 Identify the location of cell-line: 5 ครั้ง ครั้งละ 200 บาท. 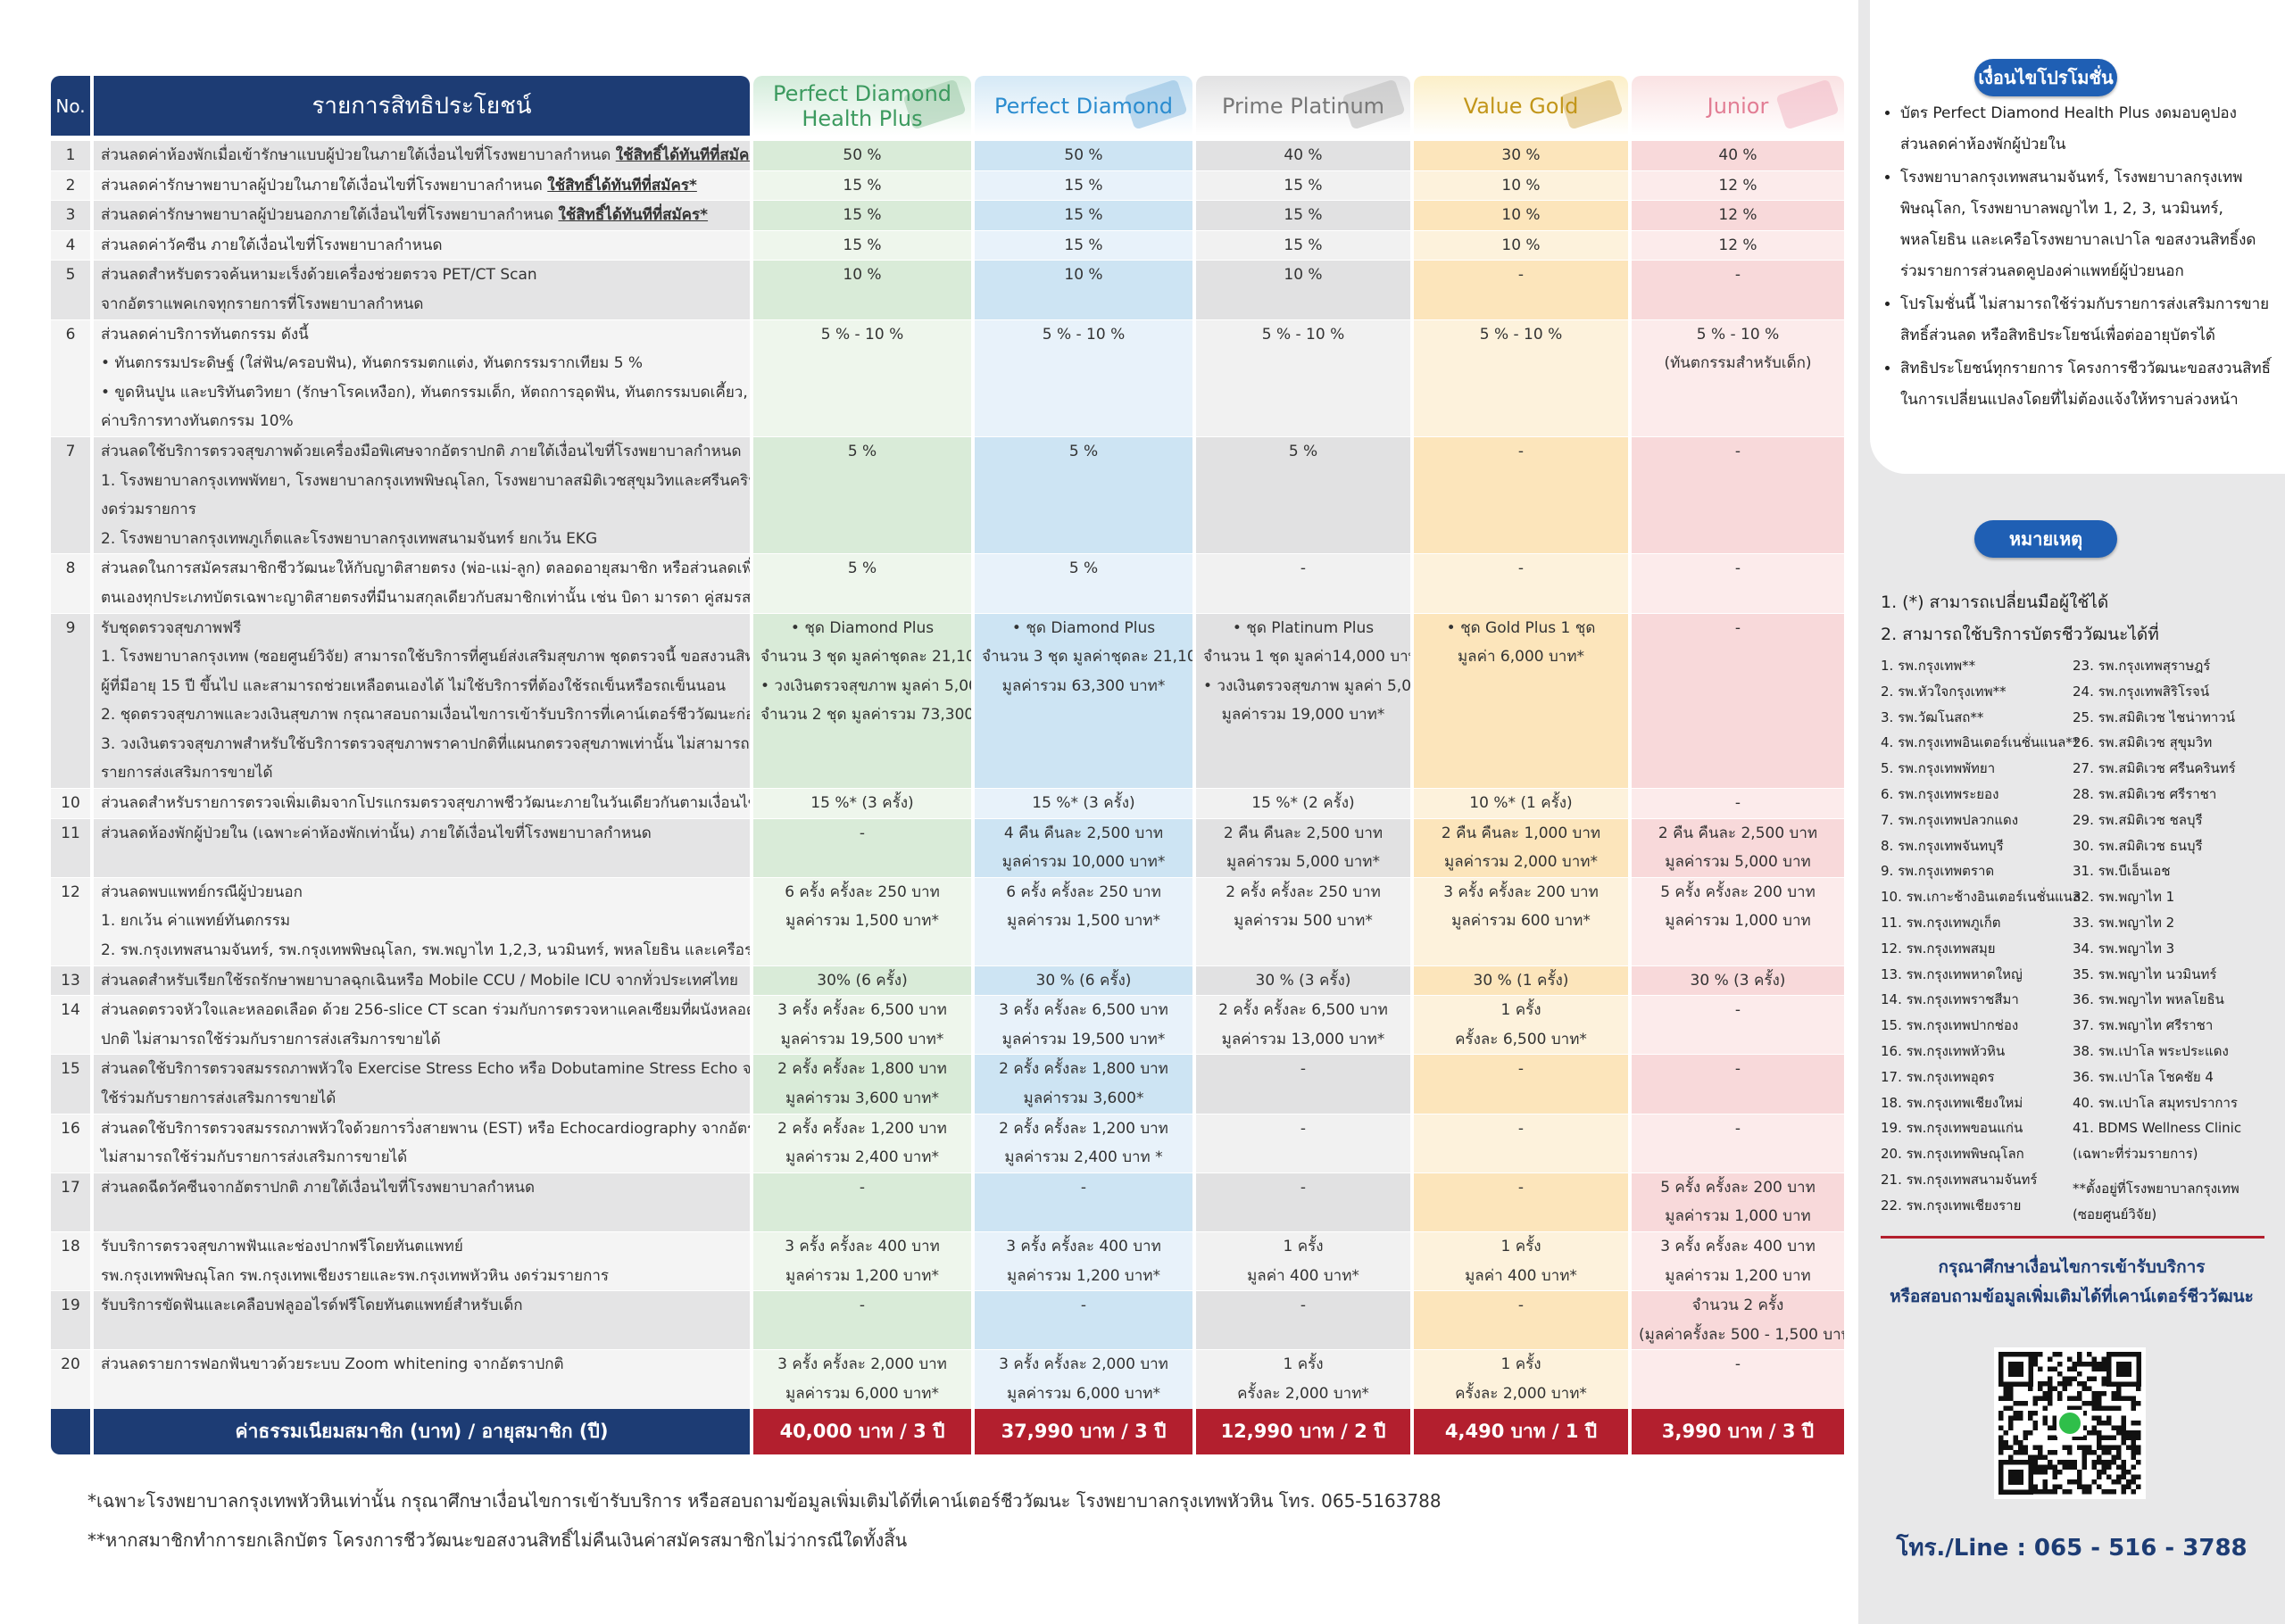
(1738, 1187).